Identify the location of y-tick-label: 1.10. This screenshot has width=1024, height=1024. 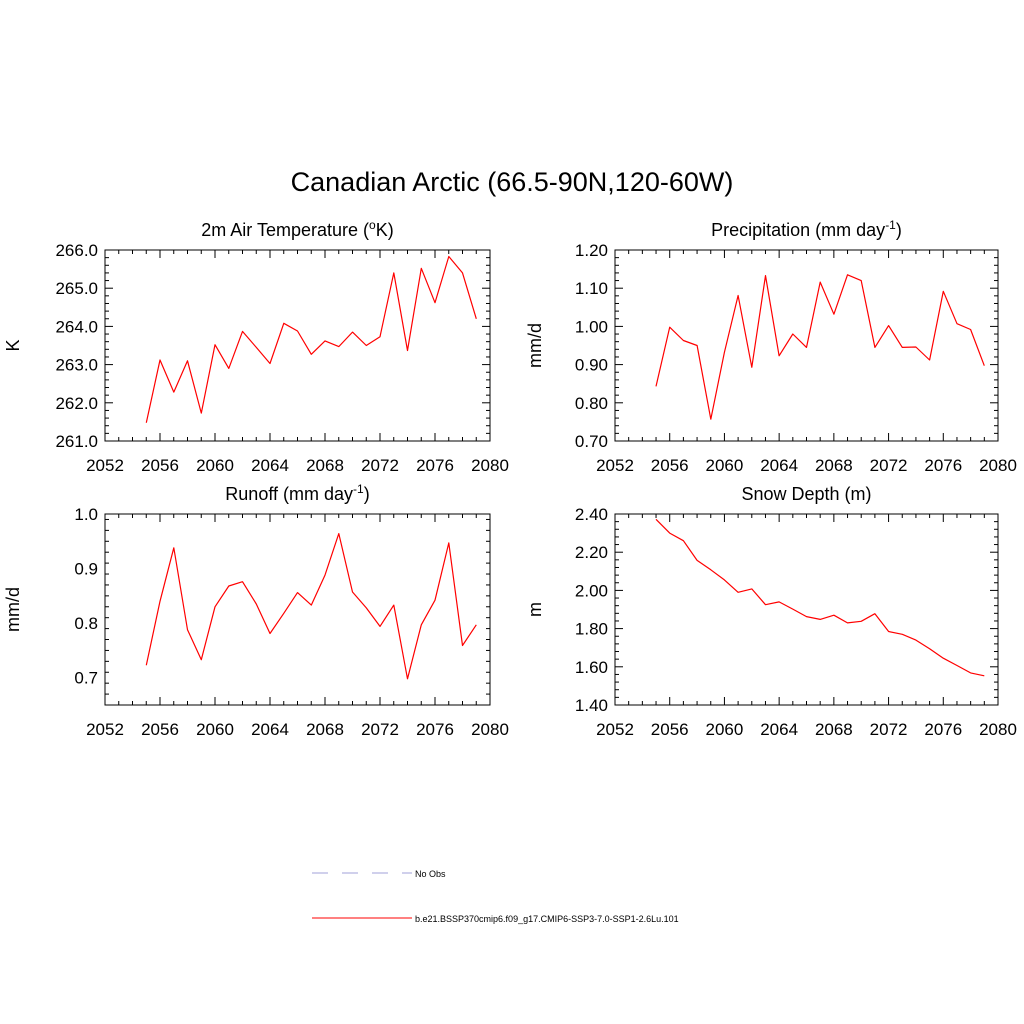
(591, 288).